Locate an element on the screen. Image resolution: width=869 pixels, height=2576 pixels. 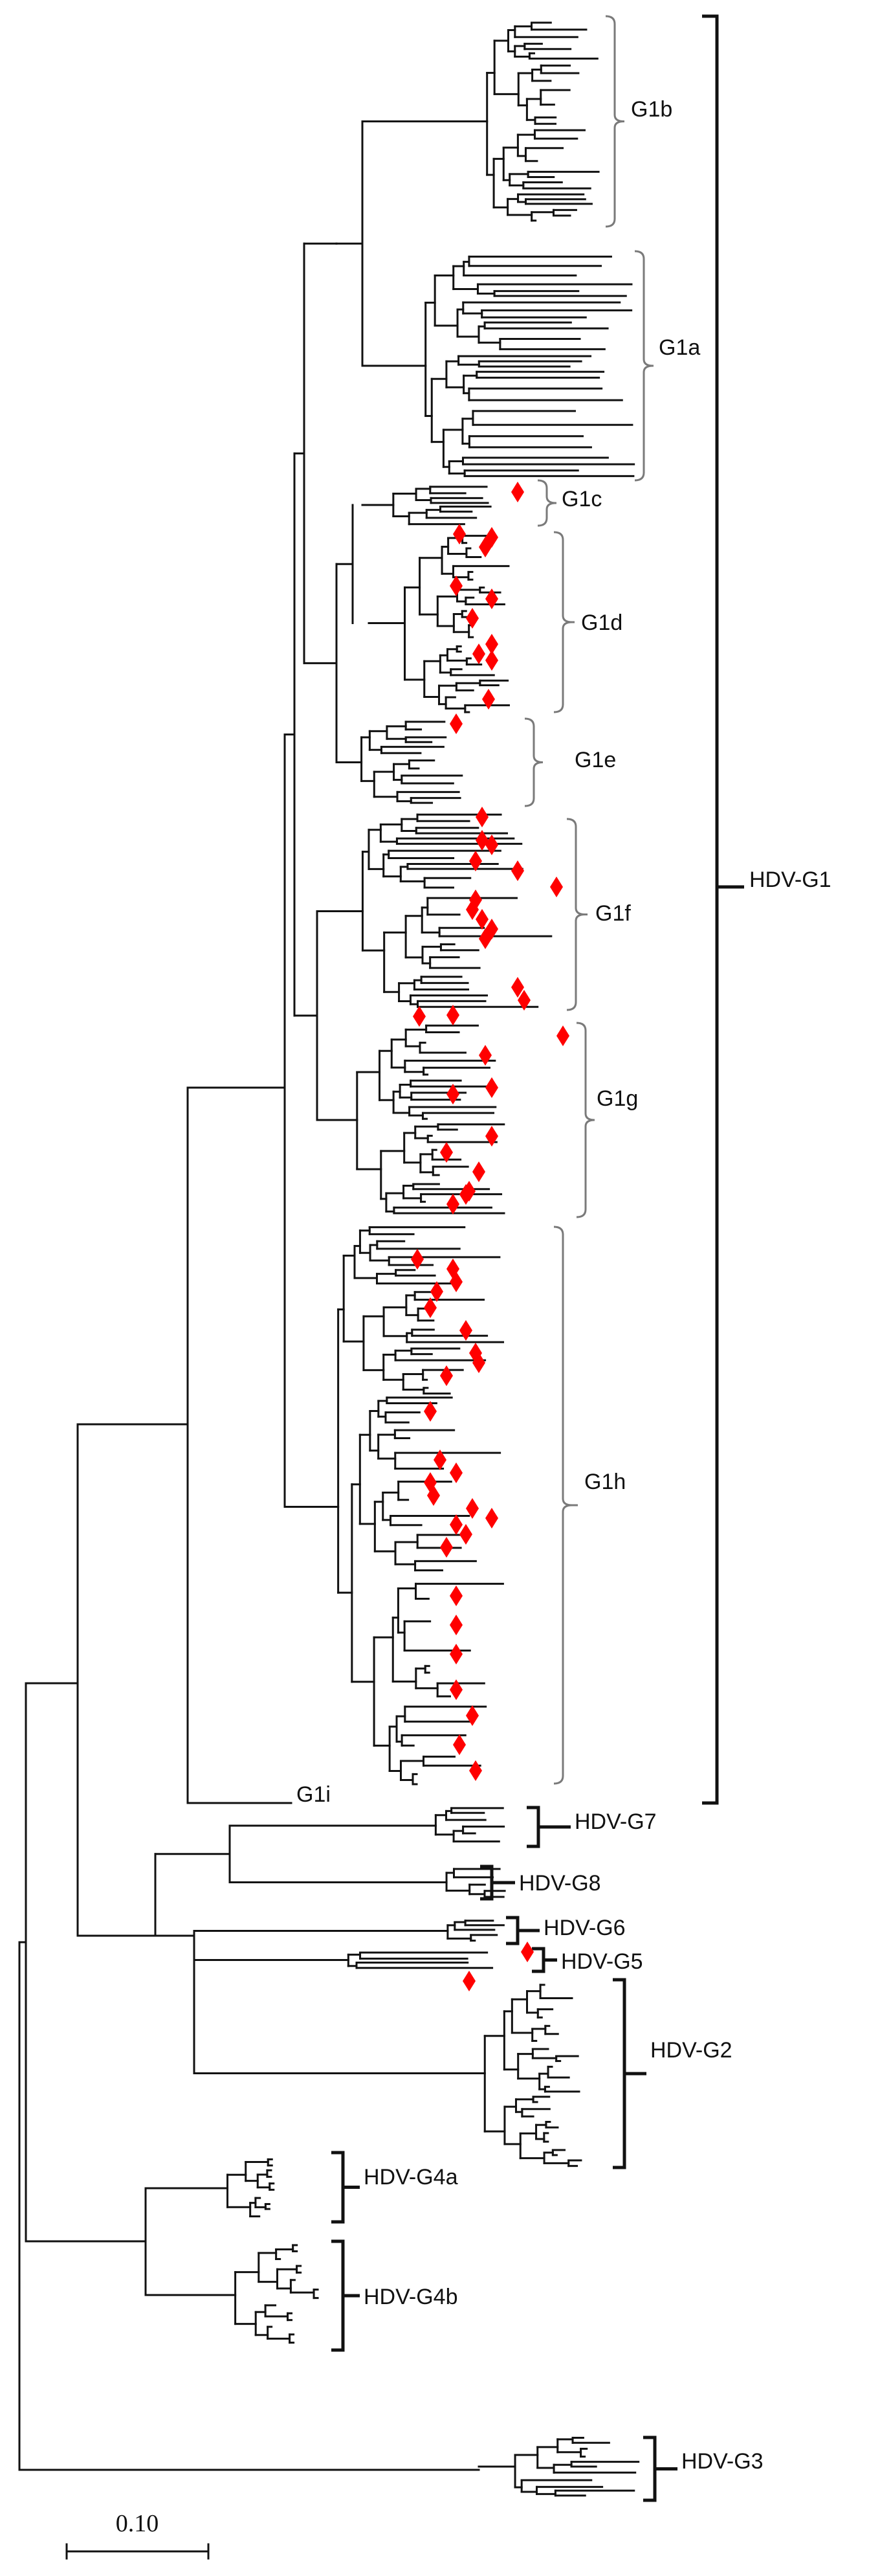
bracket-g1g is located at coordinates (585, 1120).